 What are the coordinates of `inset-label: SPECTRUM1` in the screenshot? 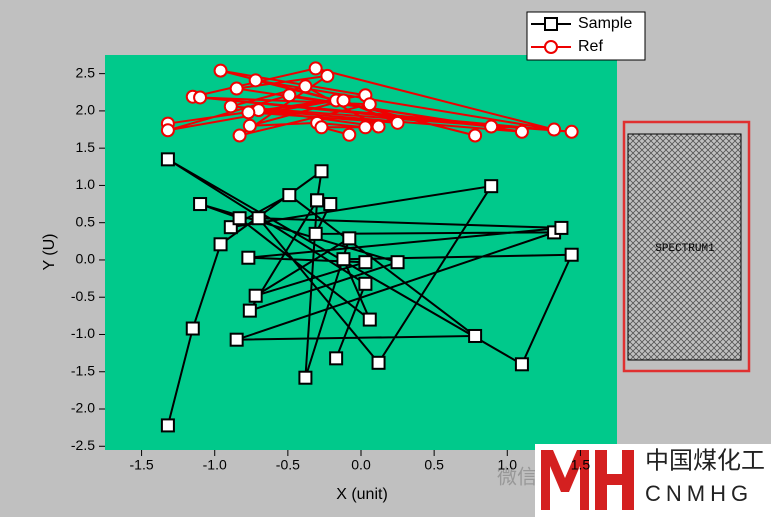 It's located at (685, 249).